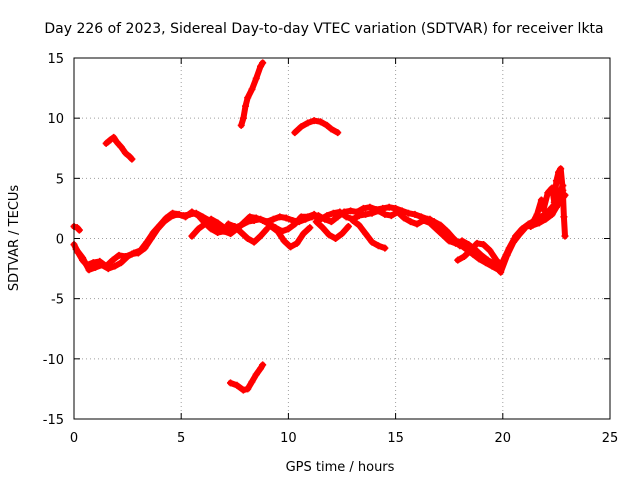  Describe the element at coordinates (548, 202) in the screenshot. I see `series-spiky-end` at that location.